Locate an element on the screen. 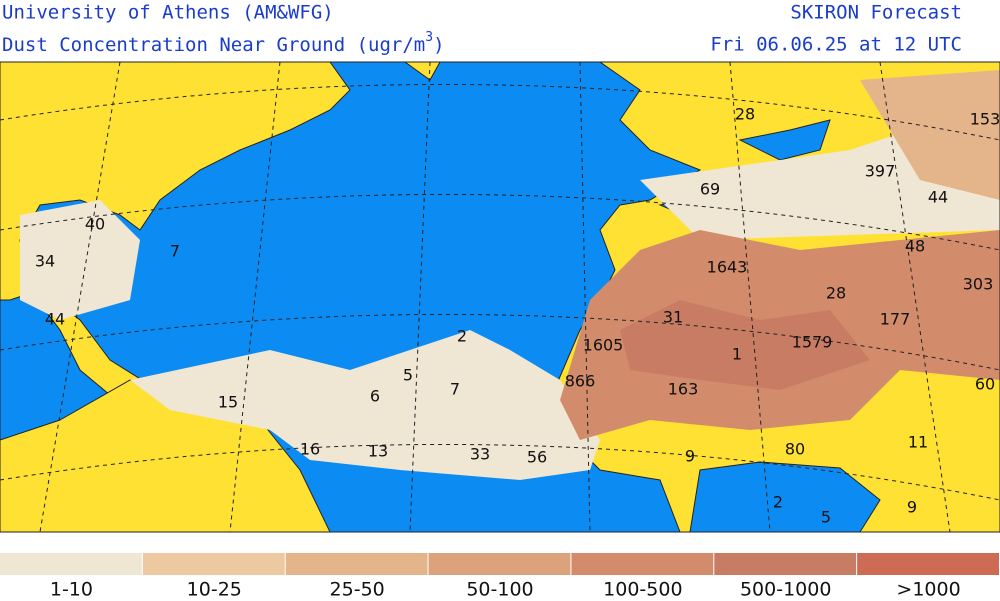 This screenshot has width=1000, height=601. map-label: 177 is located at coordinates (895, 319).